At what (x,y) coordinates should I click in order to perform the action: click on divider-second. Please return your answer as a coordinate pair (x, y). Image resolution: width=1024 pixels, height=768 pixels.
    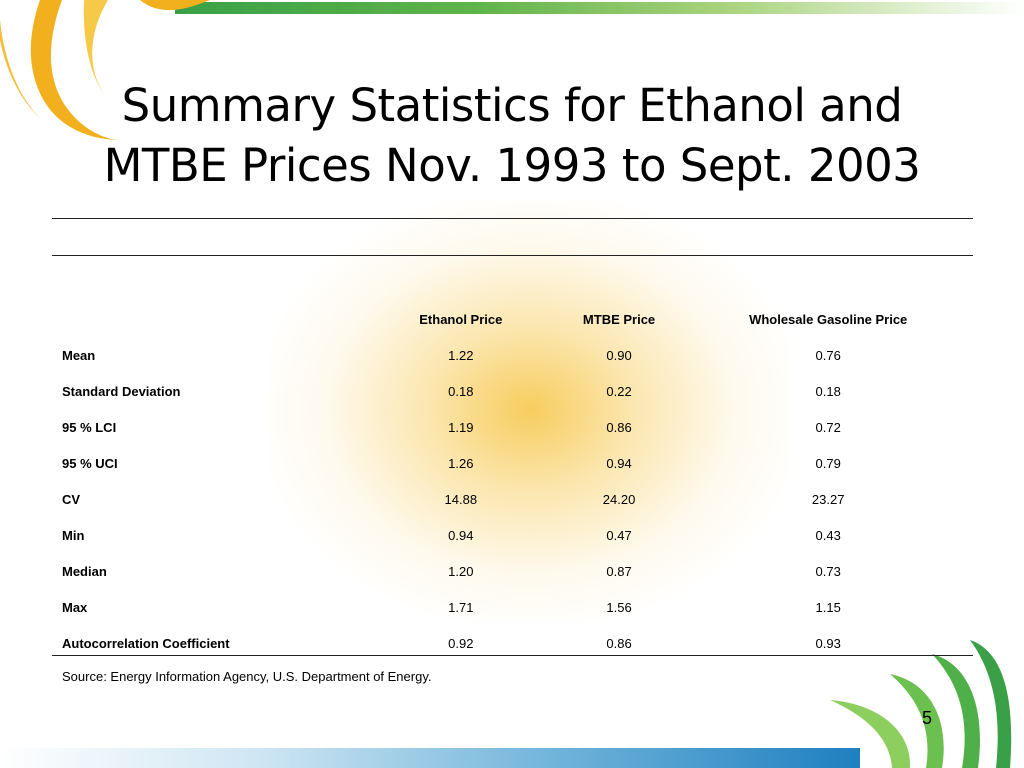
    Looking at the image, I should click on (512, 255).